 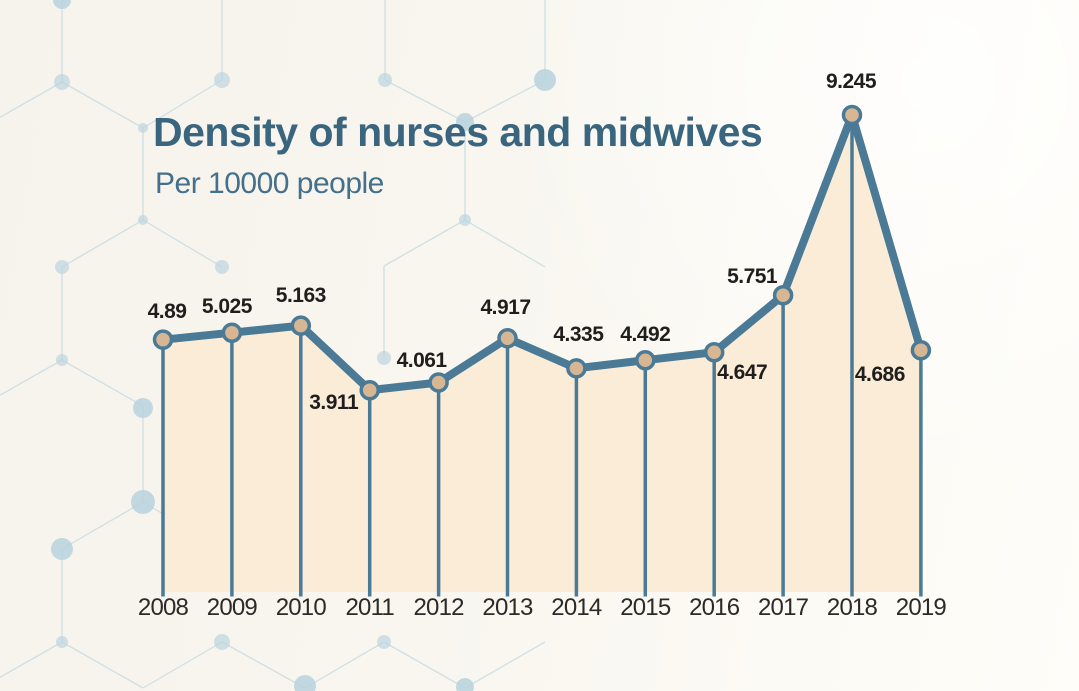 What do you see at coordinates (576, 607) in the screenshot?
I see `x-axis-label: 2014` at bounding box center [576, 607].